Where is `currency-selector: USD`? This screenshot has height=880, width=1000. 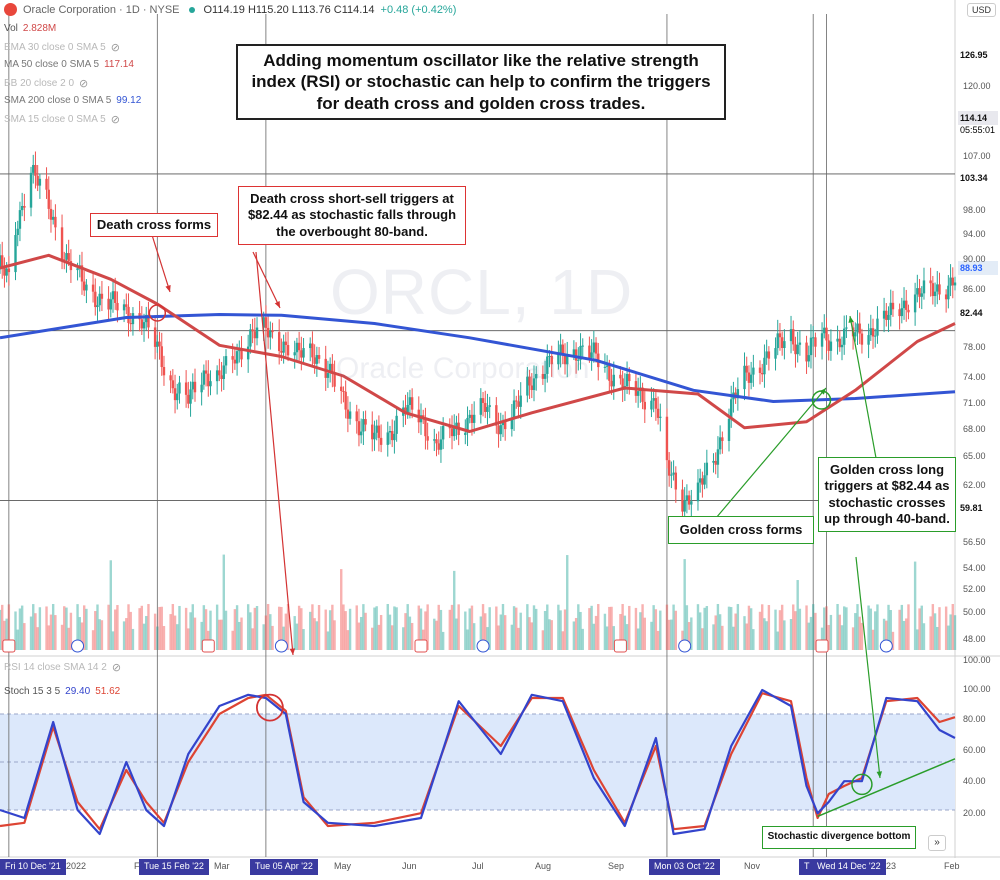
currency-selector: USD is located at coordinates (981, 10).